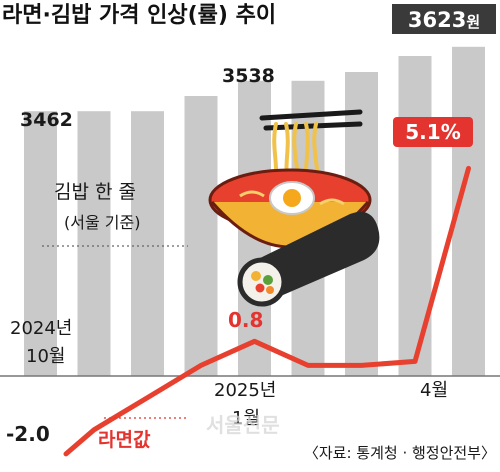  What do you see at coordinates (102, 222) in the screenshot?
I see `kimbap-series-note: (서울 기준)` at bounding box center [102, 222].